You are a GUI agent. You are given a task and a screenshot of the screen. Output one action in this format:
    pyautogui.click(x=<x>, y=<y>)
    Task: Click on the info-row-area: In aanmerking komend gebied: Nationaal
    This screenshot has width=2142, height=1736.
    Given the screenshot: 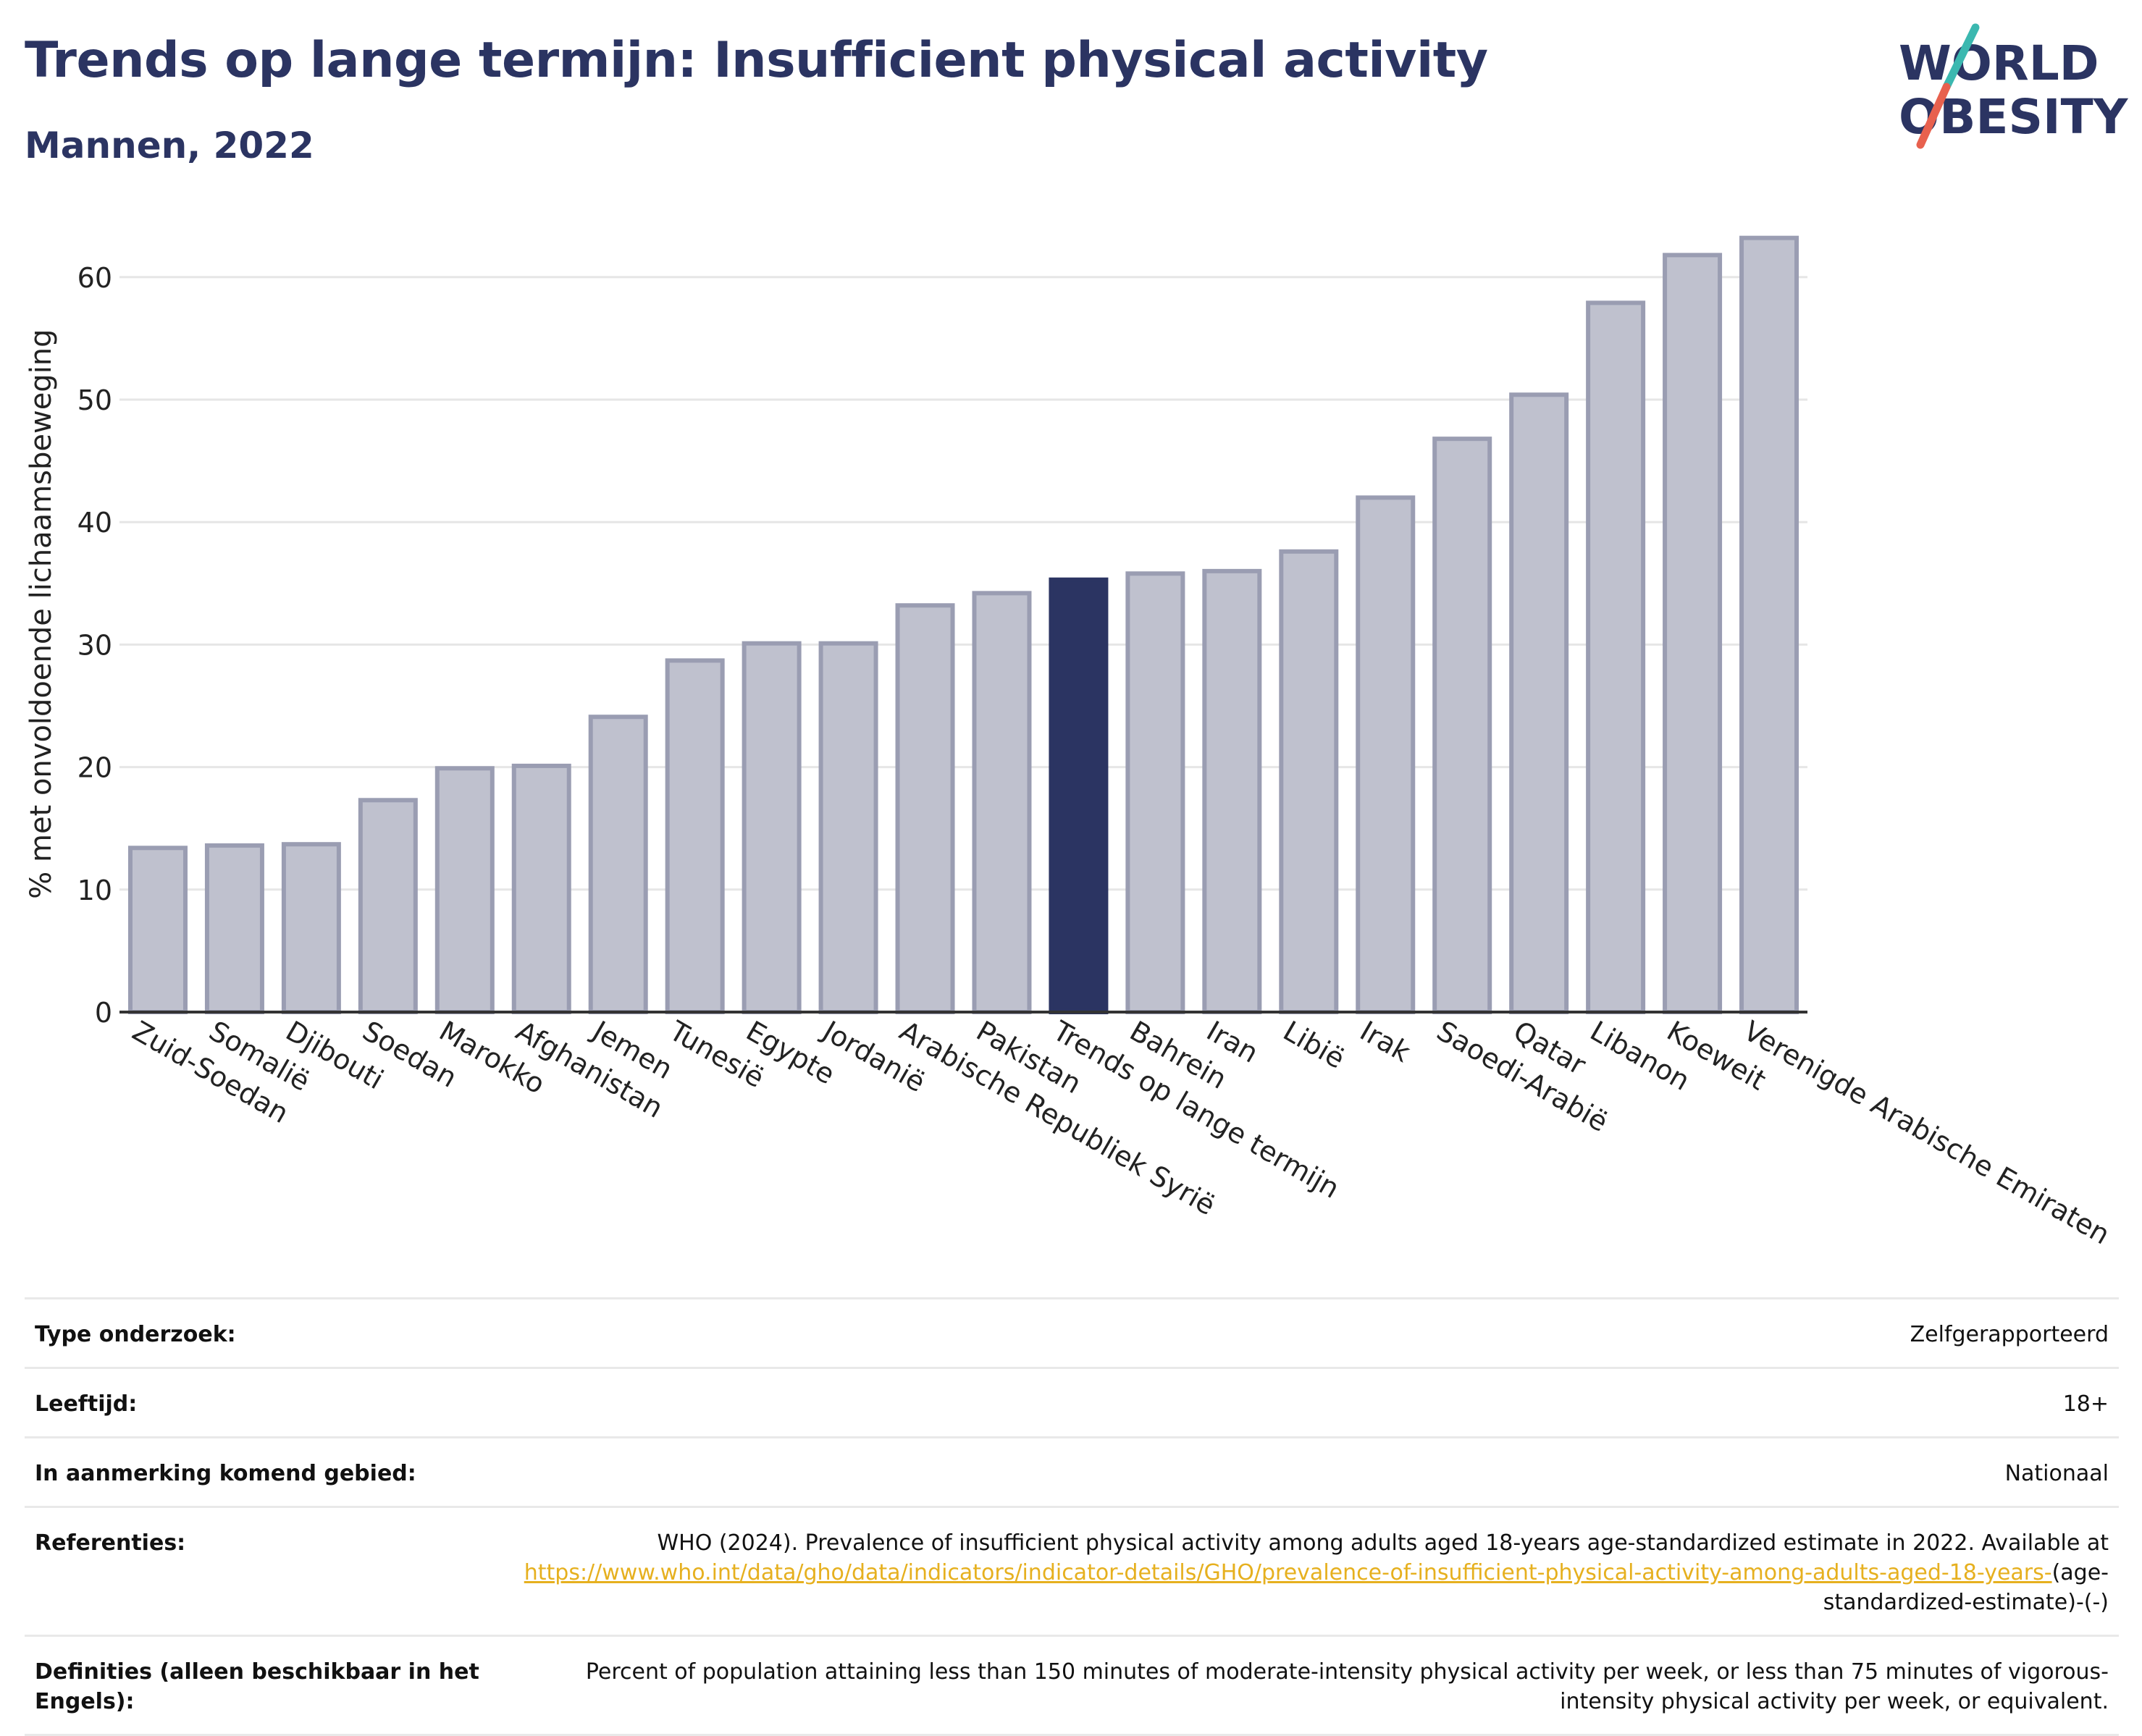 What is the action you would take?
    pyautogui.click(x=1072, y=1471)
    